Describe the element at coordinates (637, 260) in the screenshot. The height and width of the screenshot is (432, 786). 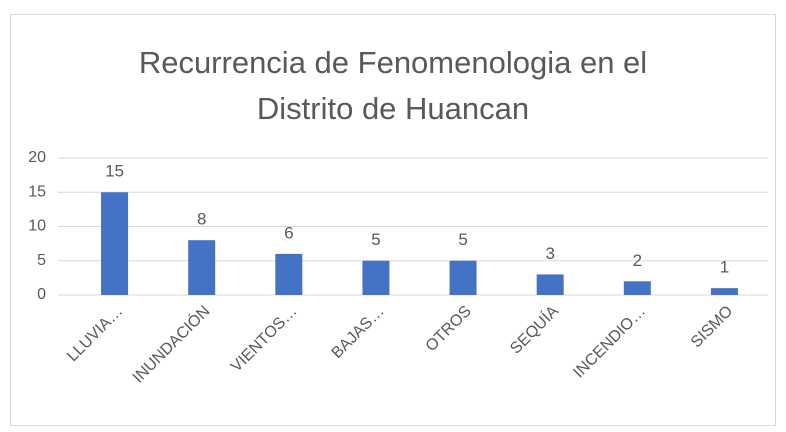
I see `data-label: 2` at that location.